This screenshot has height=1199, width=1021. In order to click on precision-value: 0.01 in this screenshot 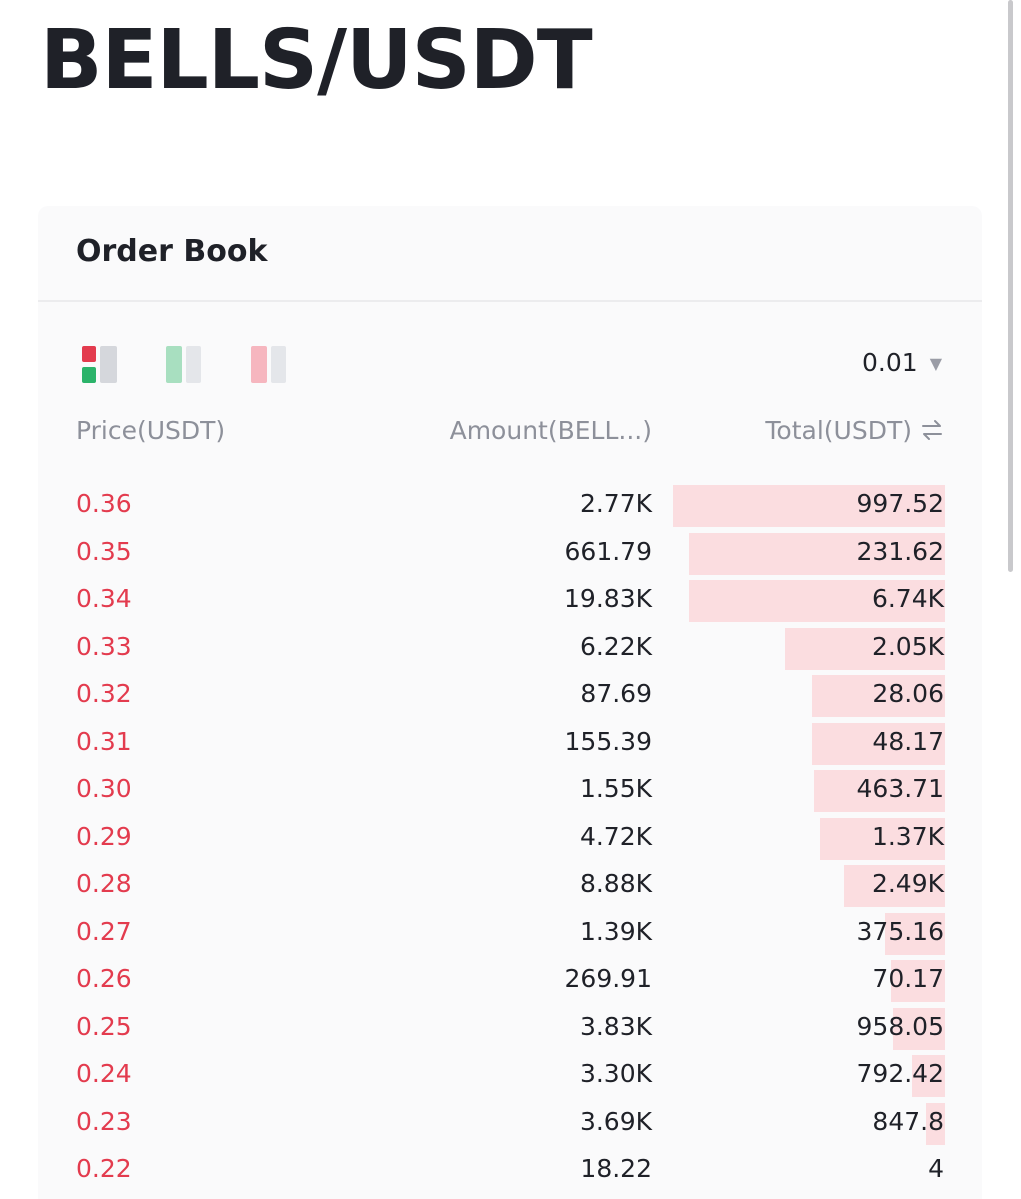, I will do `click(890, 362)`.